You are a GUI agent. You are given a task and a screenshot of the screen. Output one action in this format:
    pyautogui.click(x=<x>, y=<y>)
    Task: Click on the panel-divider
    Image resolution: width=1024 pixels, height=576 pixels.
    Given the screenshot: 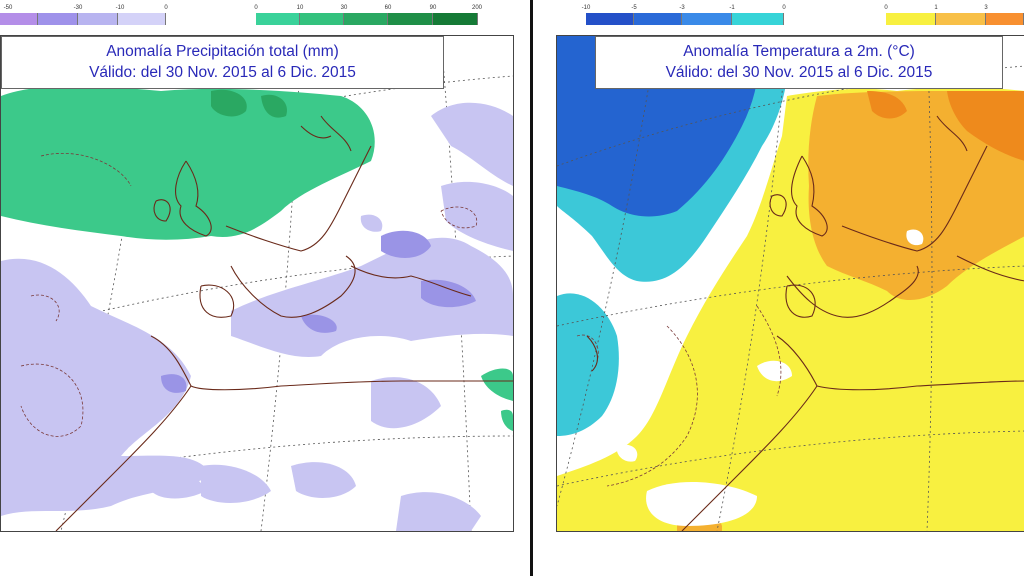 What is the action you would take?
    pyautogui.click(x=531, y=288)
    